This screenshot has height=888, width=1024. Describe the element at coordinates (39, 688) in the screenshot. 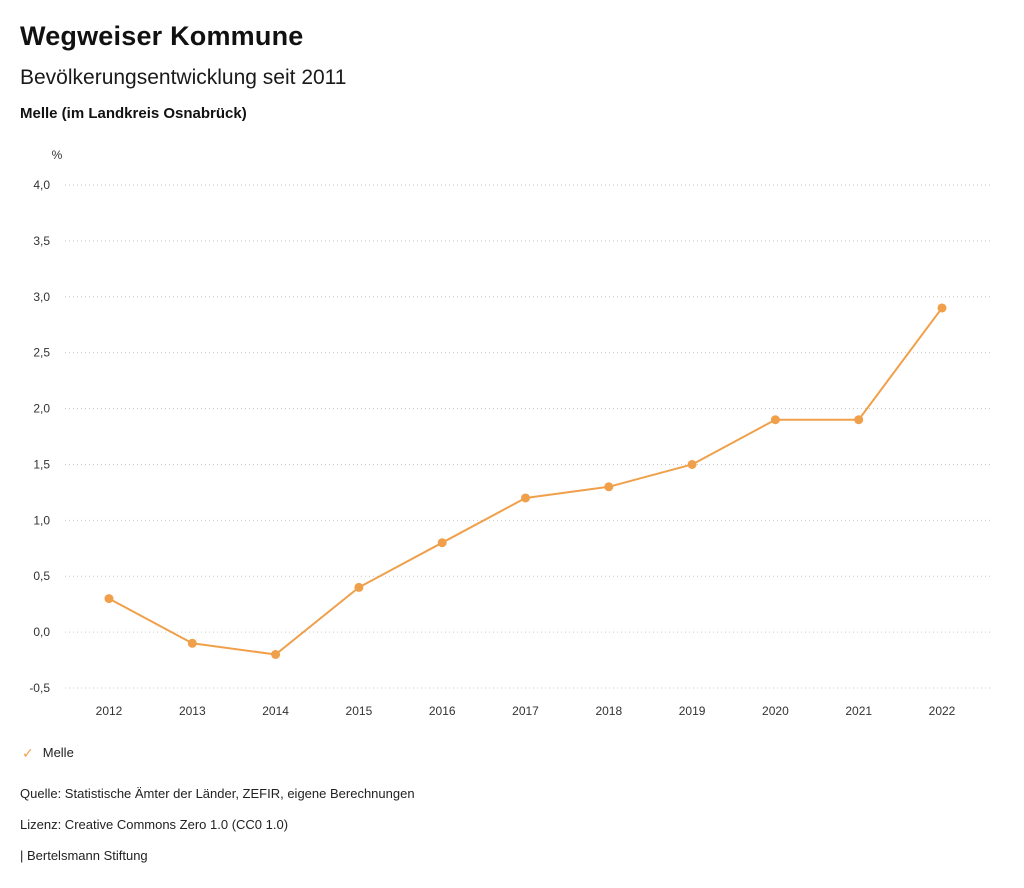

I see `y-tick-label: -0,5` at that location.